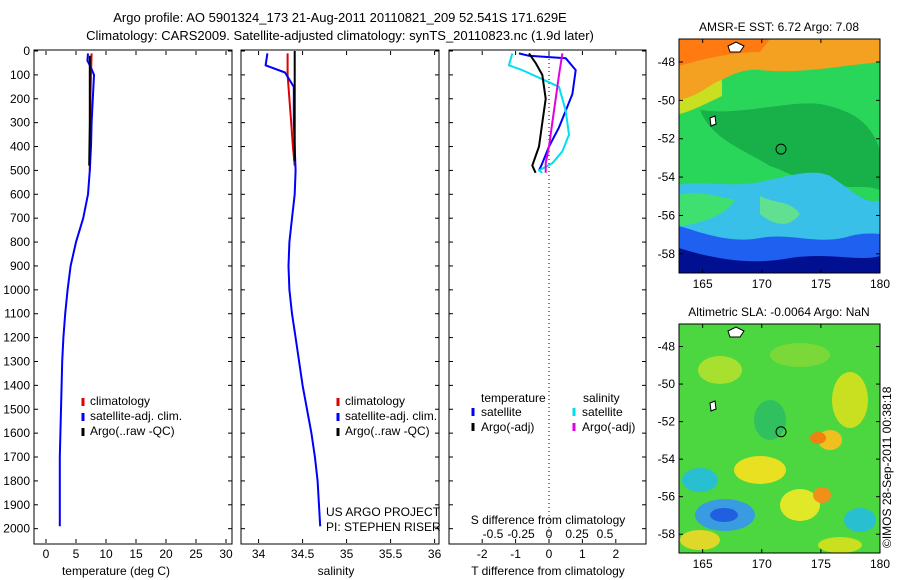 This screenshot has height=580, width=900. I want to click on difference-series, so click(542, 113).